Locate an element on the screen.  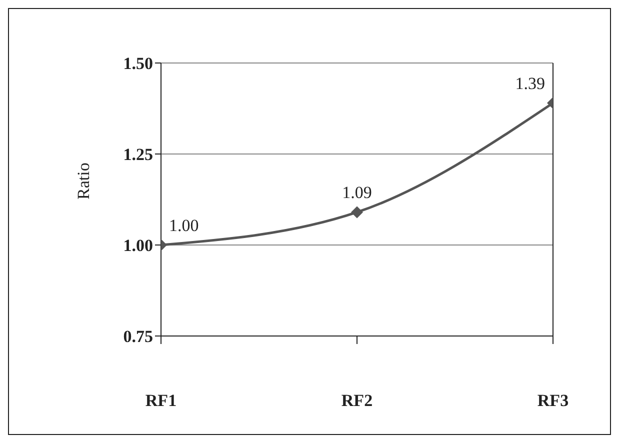
x-tick-label: RF2 is located at coordinates (357, 400).